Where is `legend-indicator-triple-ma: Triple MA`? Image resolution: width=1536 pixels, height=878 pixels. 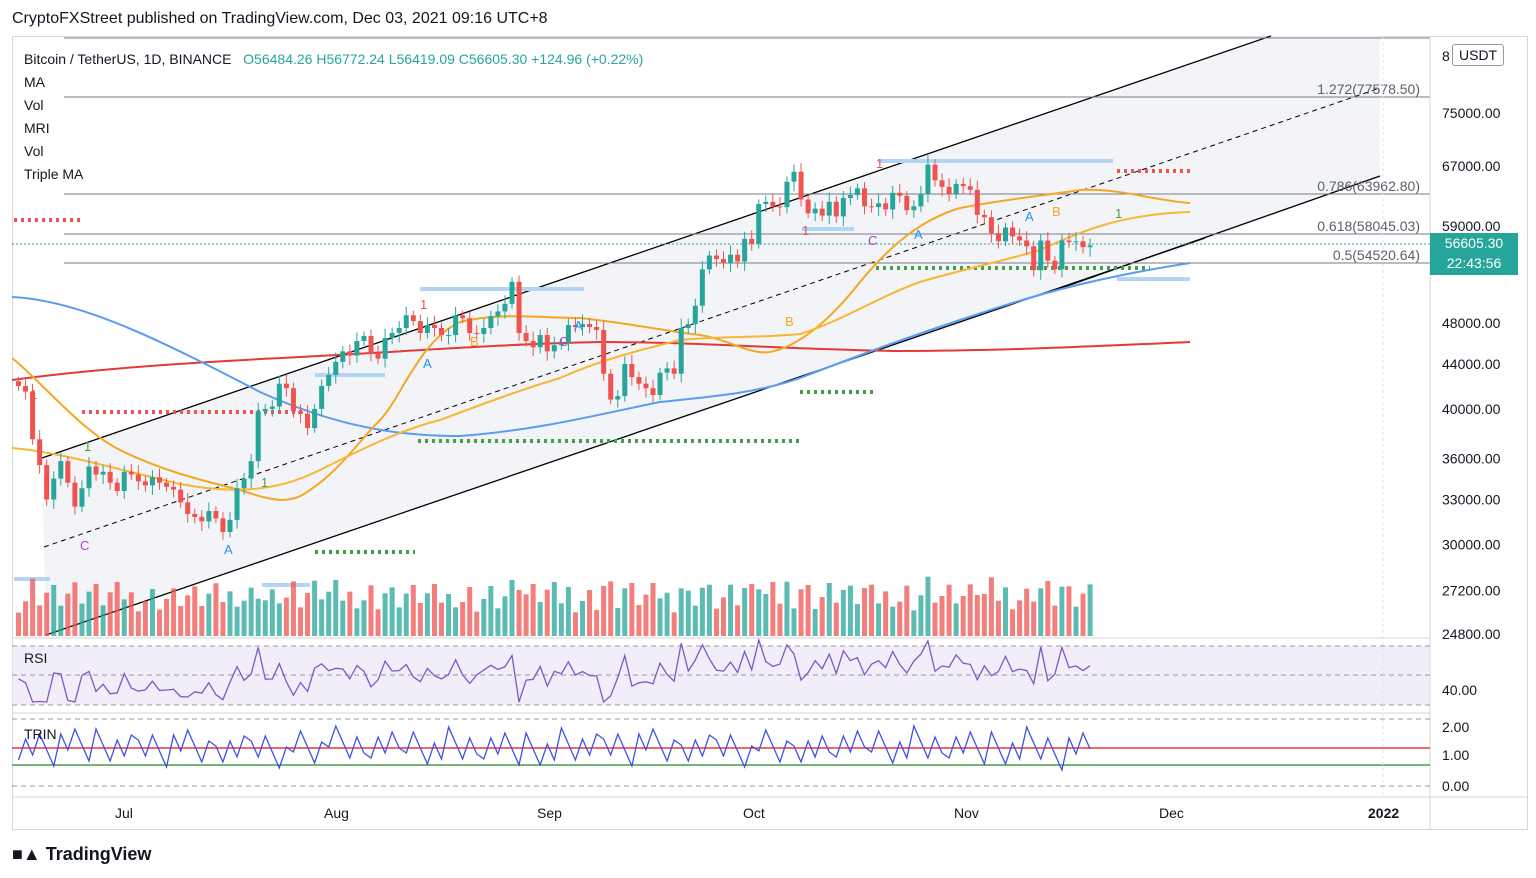 legend-indicator-triple-ma: Triple MA is located at coordinates (54, 174).